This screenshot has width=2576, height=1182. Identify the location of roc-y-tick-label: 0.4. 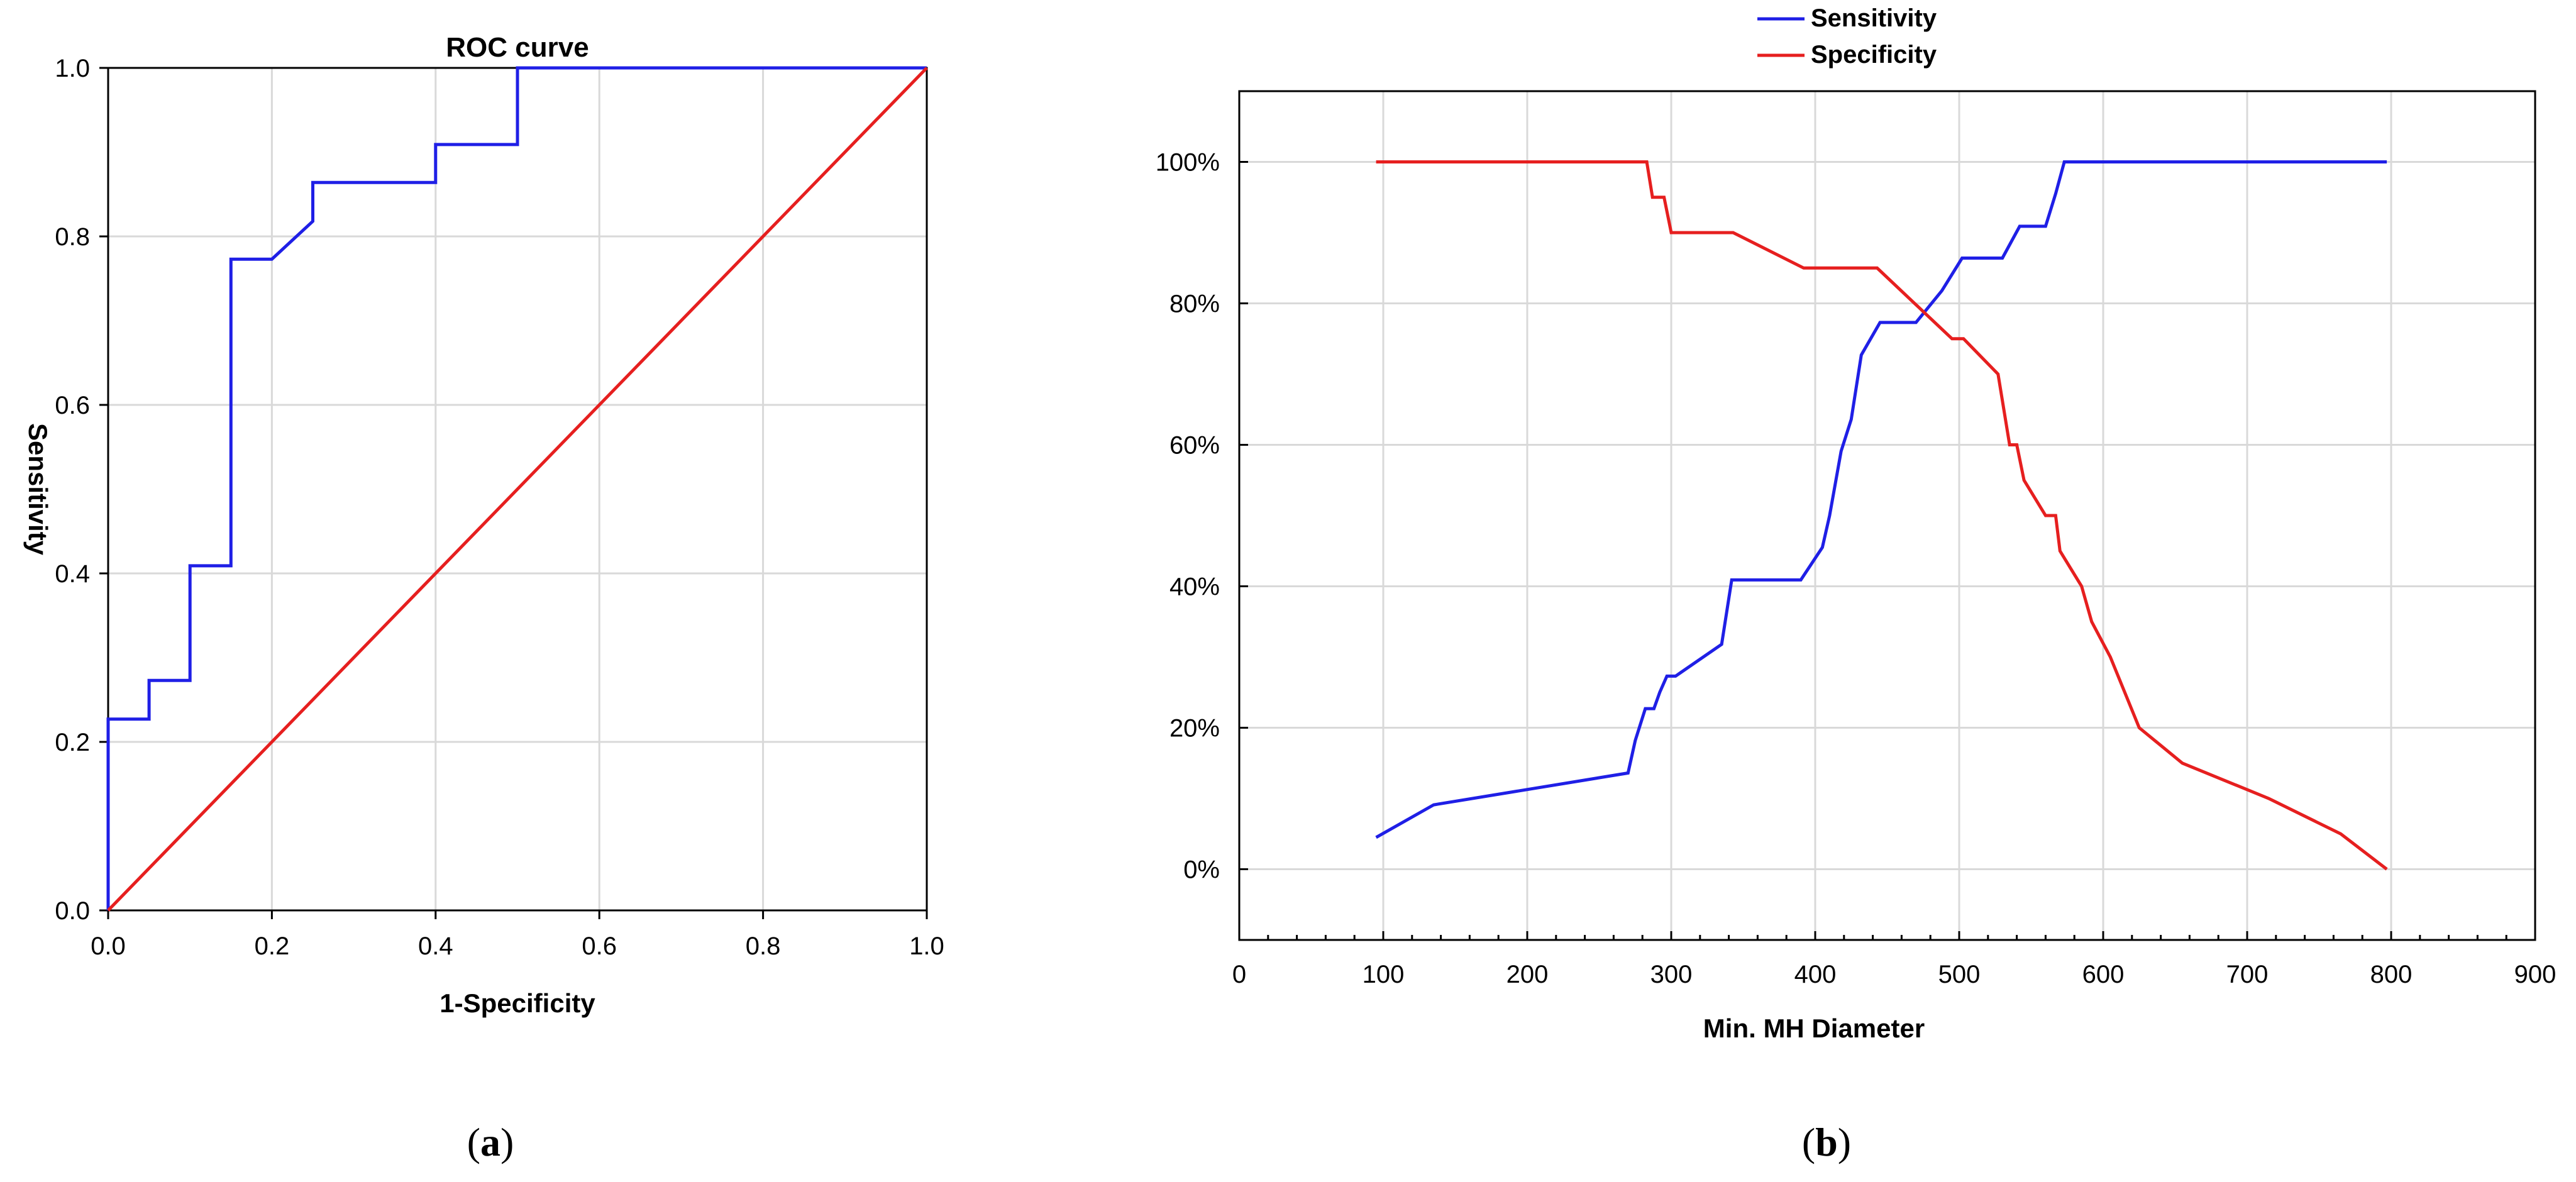
(72, 574).